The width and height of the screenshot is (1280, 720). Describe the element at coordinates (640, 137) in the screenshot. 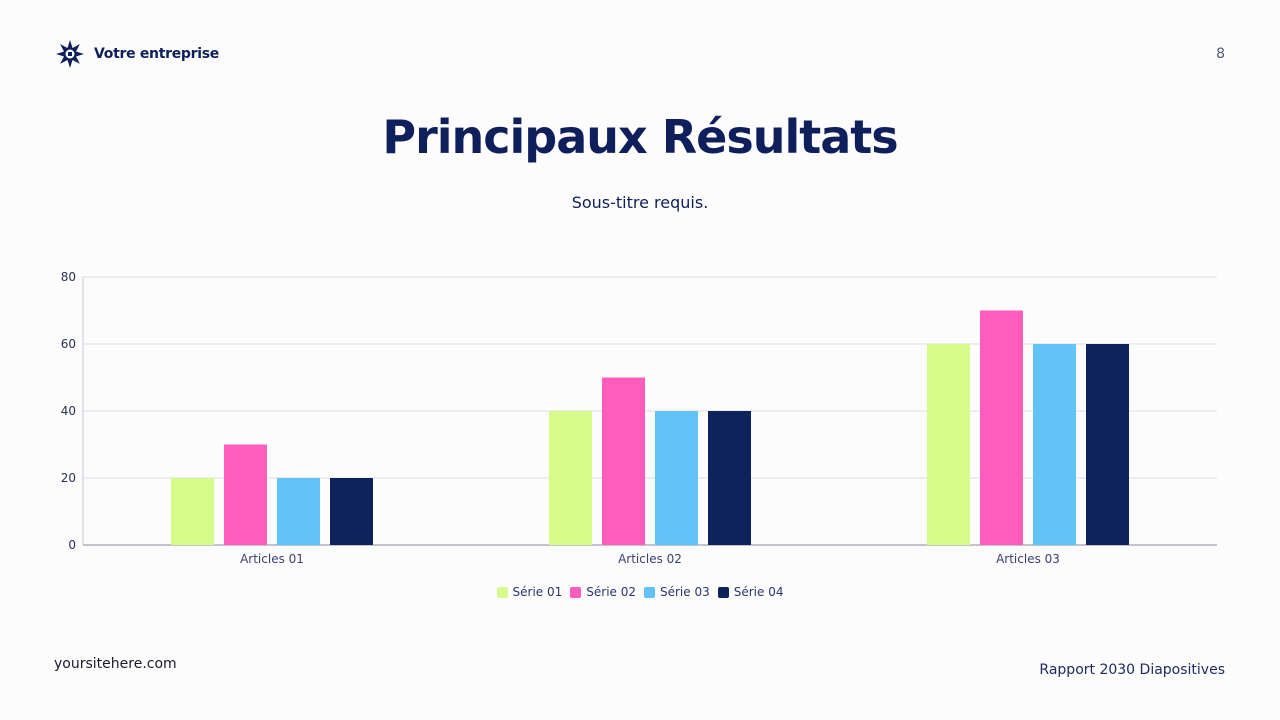

I see `slide-title: Principaux Résultats` at that location.